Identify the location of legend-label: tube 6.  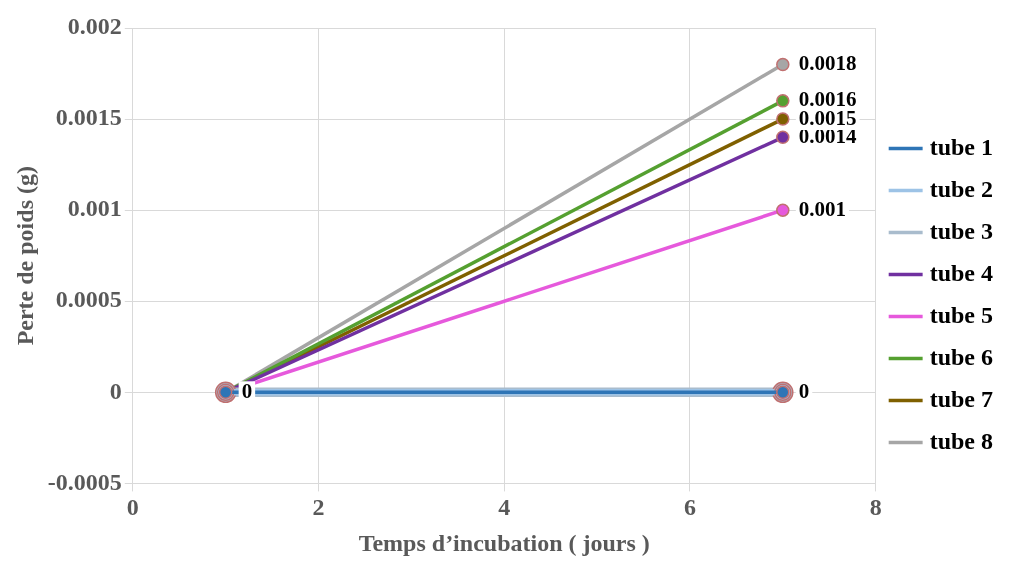
(961, 356).